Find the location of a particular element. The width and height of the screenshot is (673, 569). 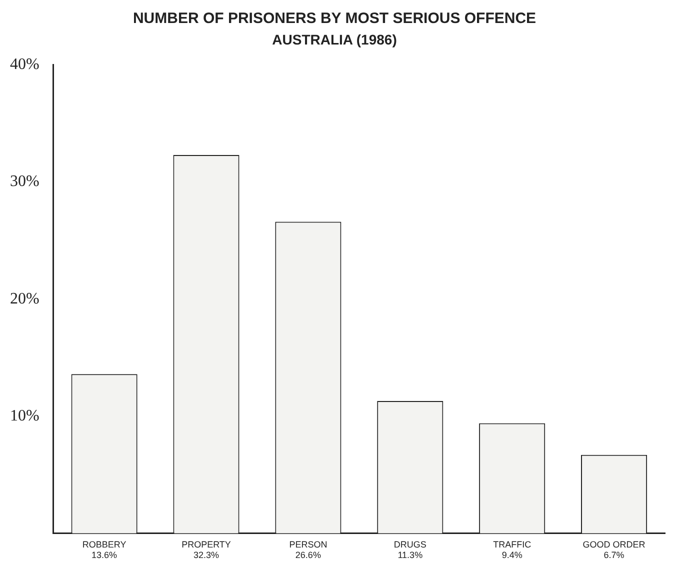

x-tick-label: ROBBERY is located at coordinates (104, 544).